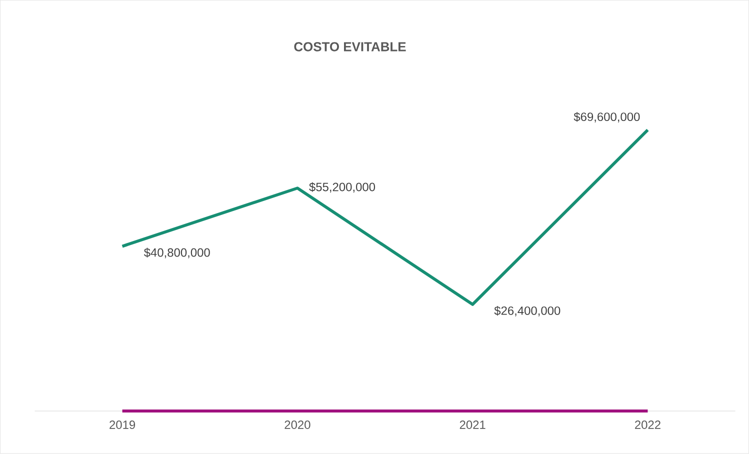 The height and width of the screenshot is (454, 749). What do you see at coordinates (177, 253) in the screenshot?
I see `data-label: $40,800,000` at bounding box center [177, 253].